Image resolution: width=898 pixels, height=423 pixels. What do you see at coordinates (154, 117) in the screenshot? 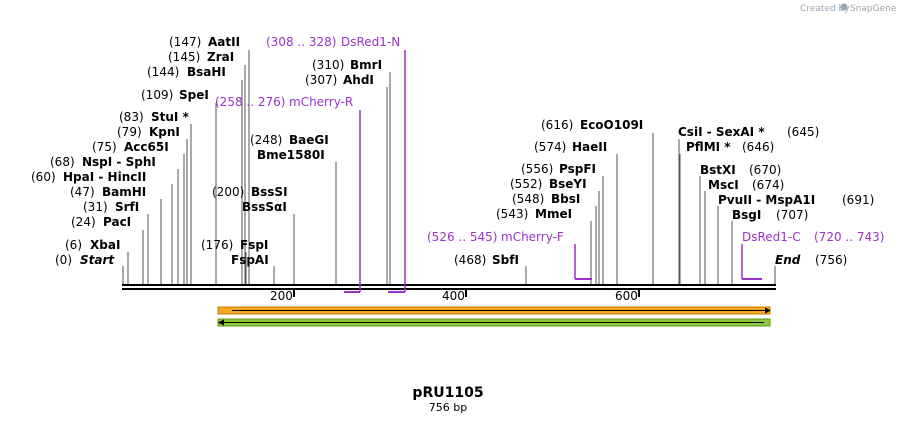
I see `site-stui: (83) StuI *` at bounding box center [154, 117].